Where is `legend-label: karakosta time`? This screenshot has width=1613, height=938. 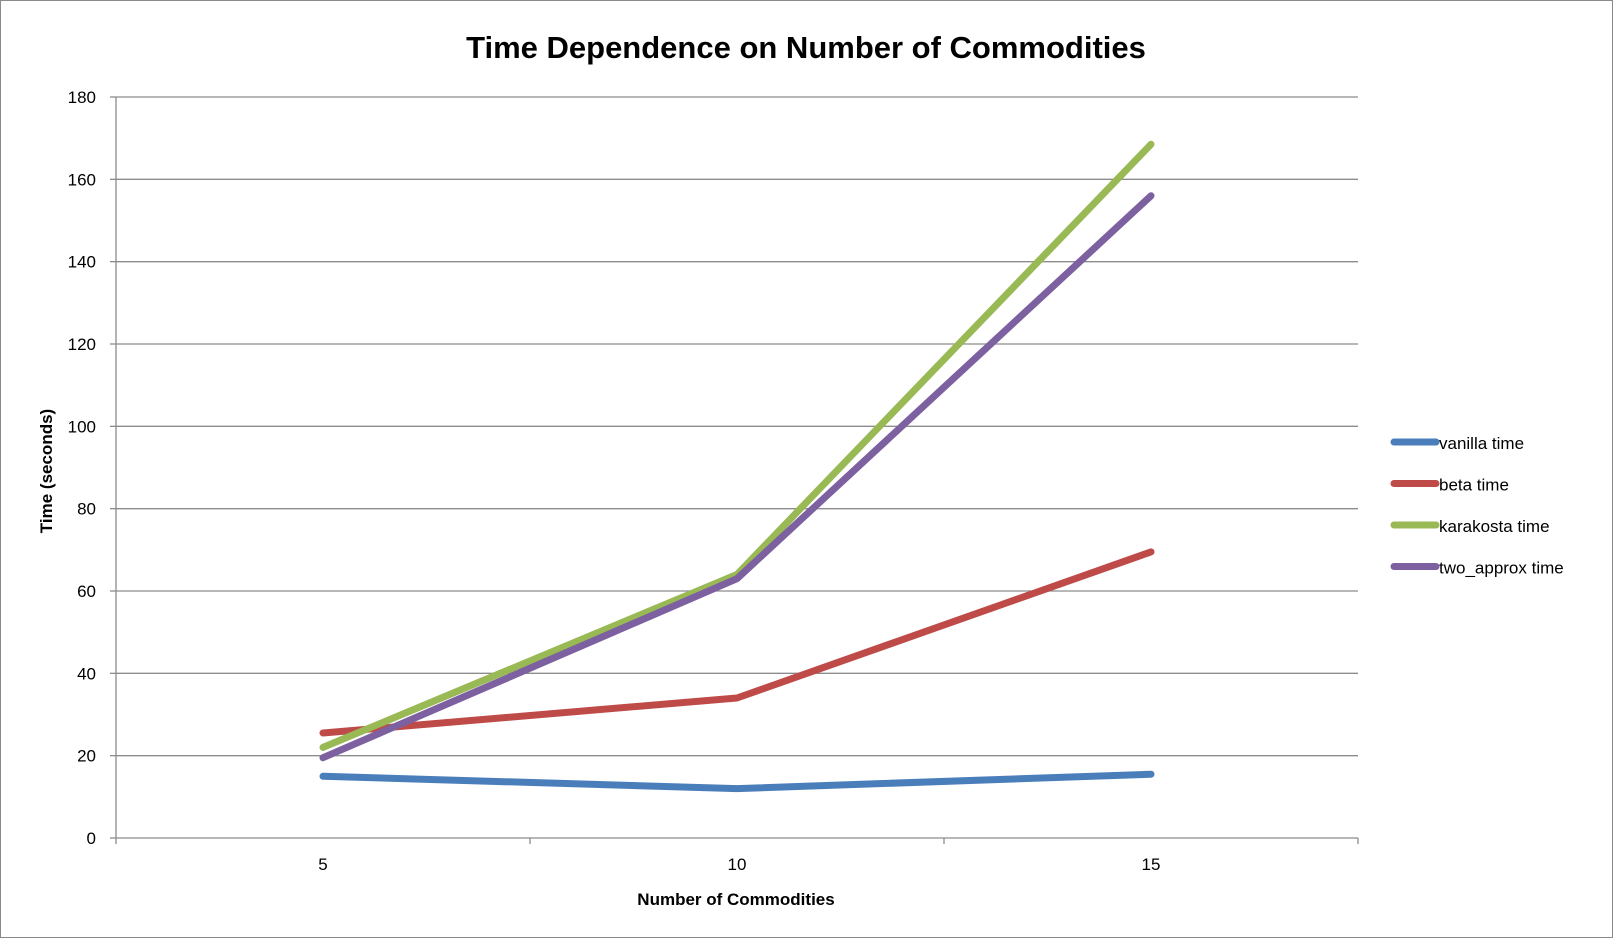
legend-label: karakosta time is located at coordinates (1494, 526).